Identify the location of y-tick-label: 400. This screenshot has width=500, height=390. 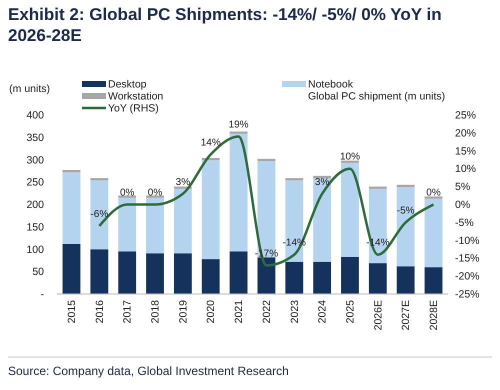
(35, 116).